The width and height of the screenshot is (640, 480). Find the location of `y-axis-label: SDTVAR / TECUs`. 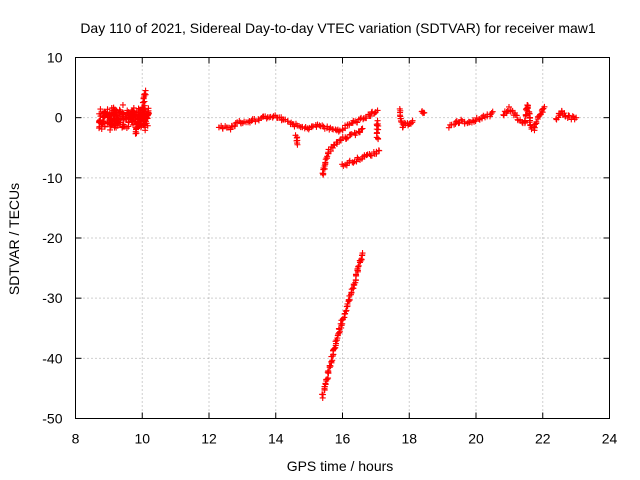

y-axis-label: SDTVAR / TECUs is located at coordinates (14, 239).